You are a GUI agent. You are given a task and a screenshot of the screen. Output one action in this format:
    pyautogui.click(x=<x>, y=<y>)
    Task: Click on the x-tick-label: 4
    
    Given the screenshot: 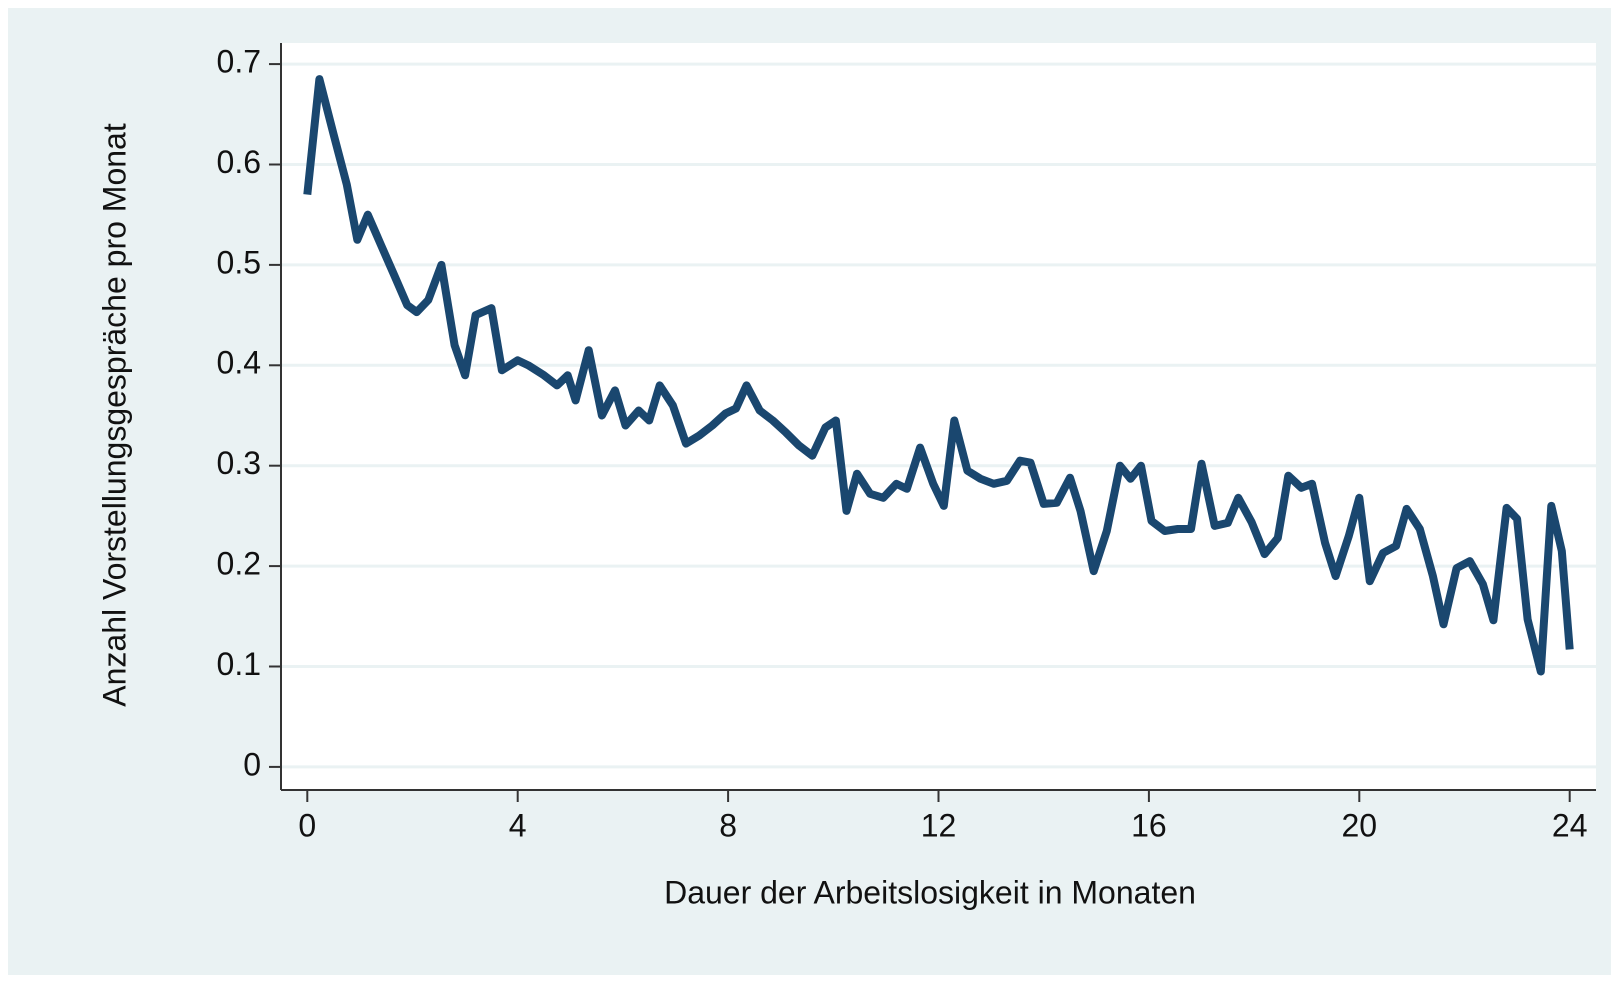 What is the action you would take?
    pyautogui.click(x=518, y=825)
    